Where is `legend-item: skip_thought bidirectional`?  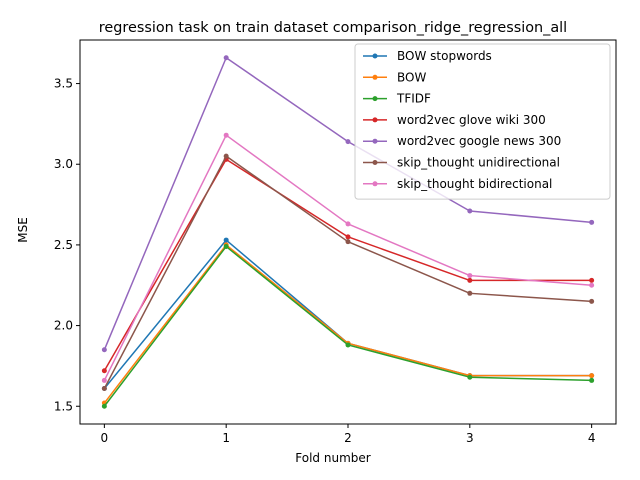 legend-item: skip_thought bidirectional is located at coordinates (457, 184).